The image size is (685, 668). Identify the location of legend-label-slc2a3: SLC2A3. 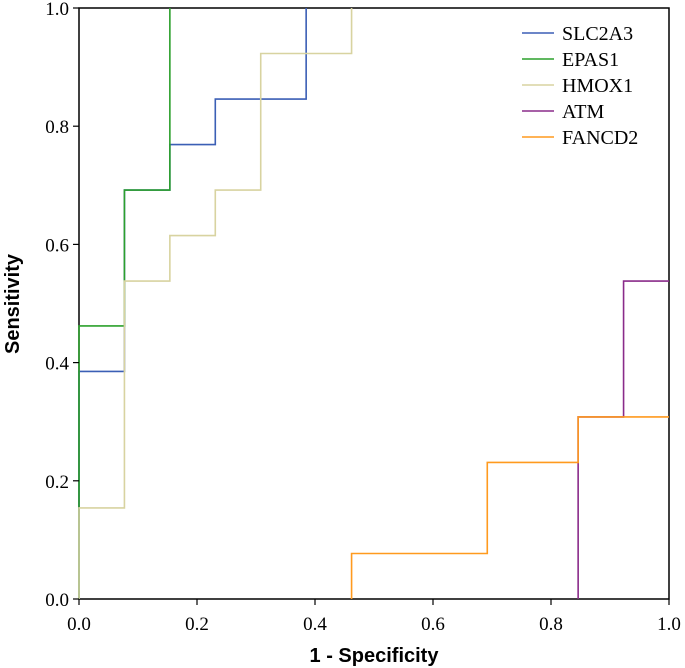
(597, 34).